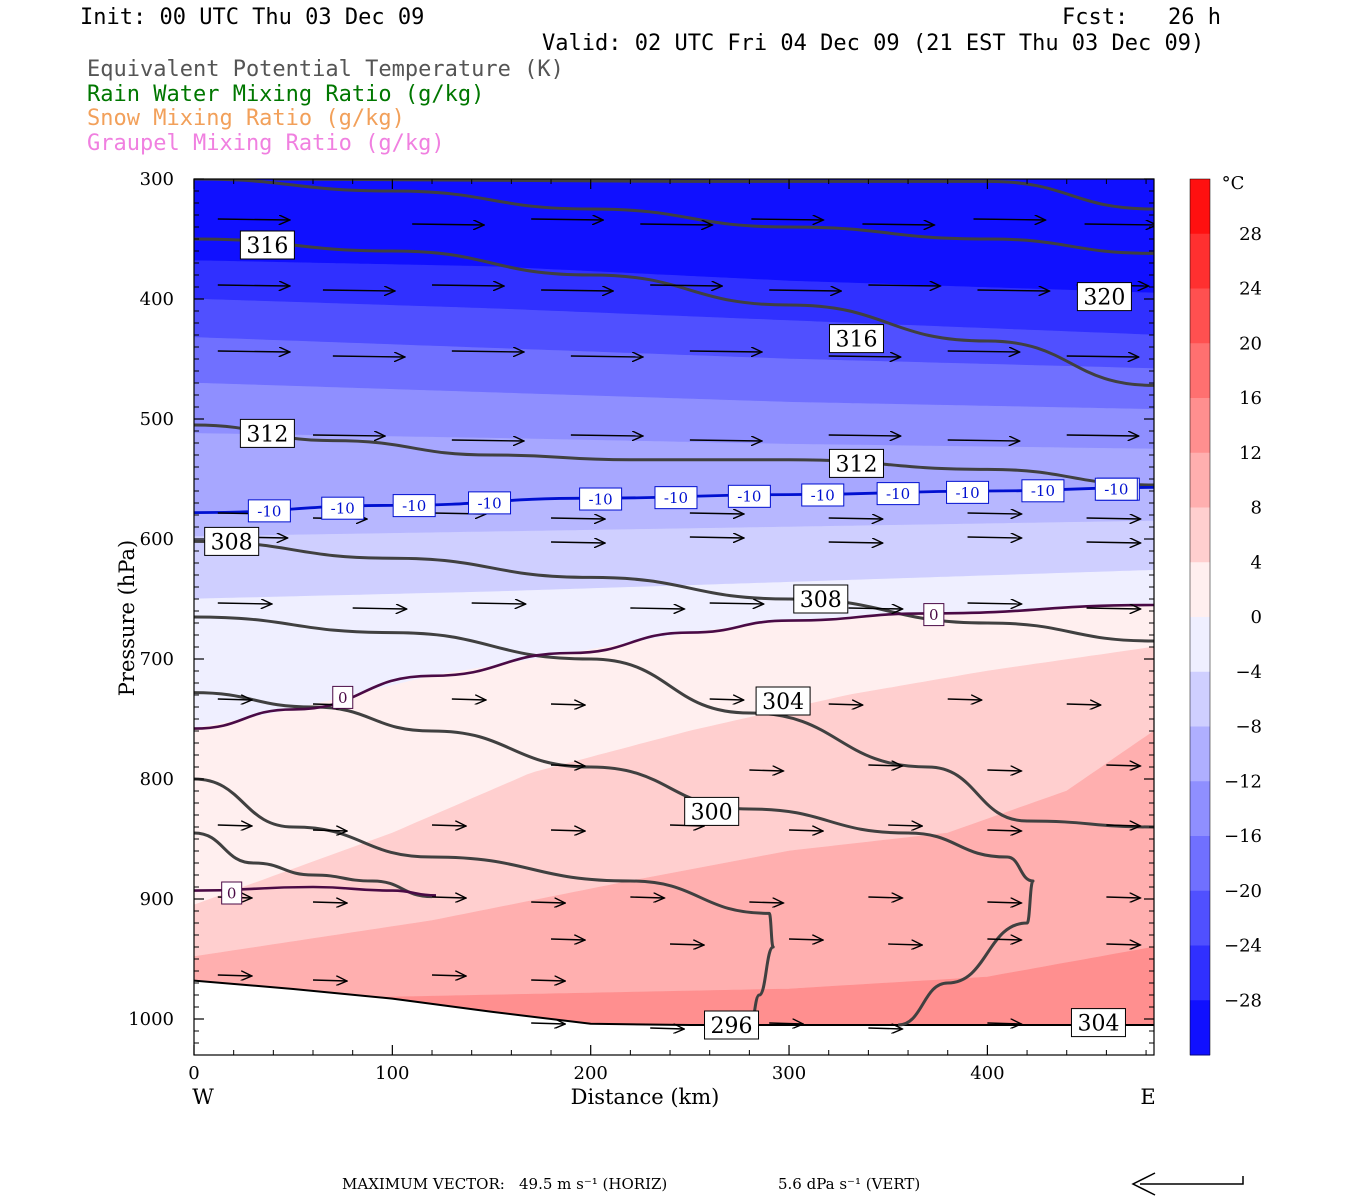 Image resolution: width=1350 pixels, height=1200 pixels. I want to click on field-label-theta-e: Equivalent Potential Temperature (K), so click(325, 69).